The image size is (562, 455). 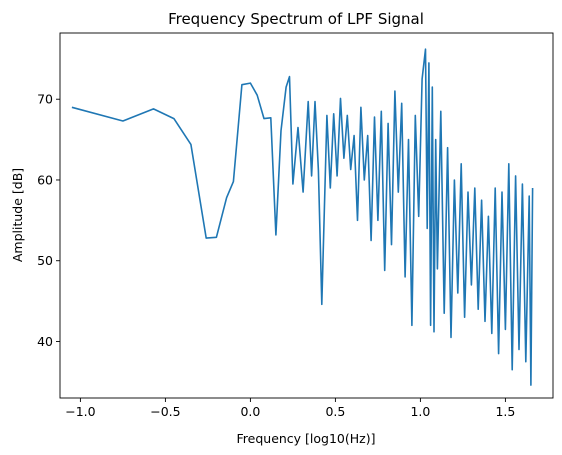 I want to click on y-tick-label: 60, so click(x=45, y=179).